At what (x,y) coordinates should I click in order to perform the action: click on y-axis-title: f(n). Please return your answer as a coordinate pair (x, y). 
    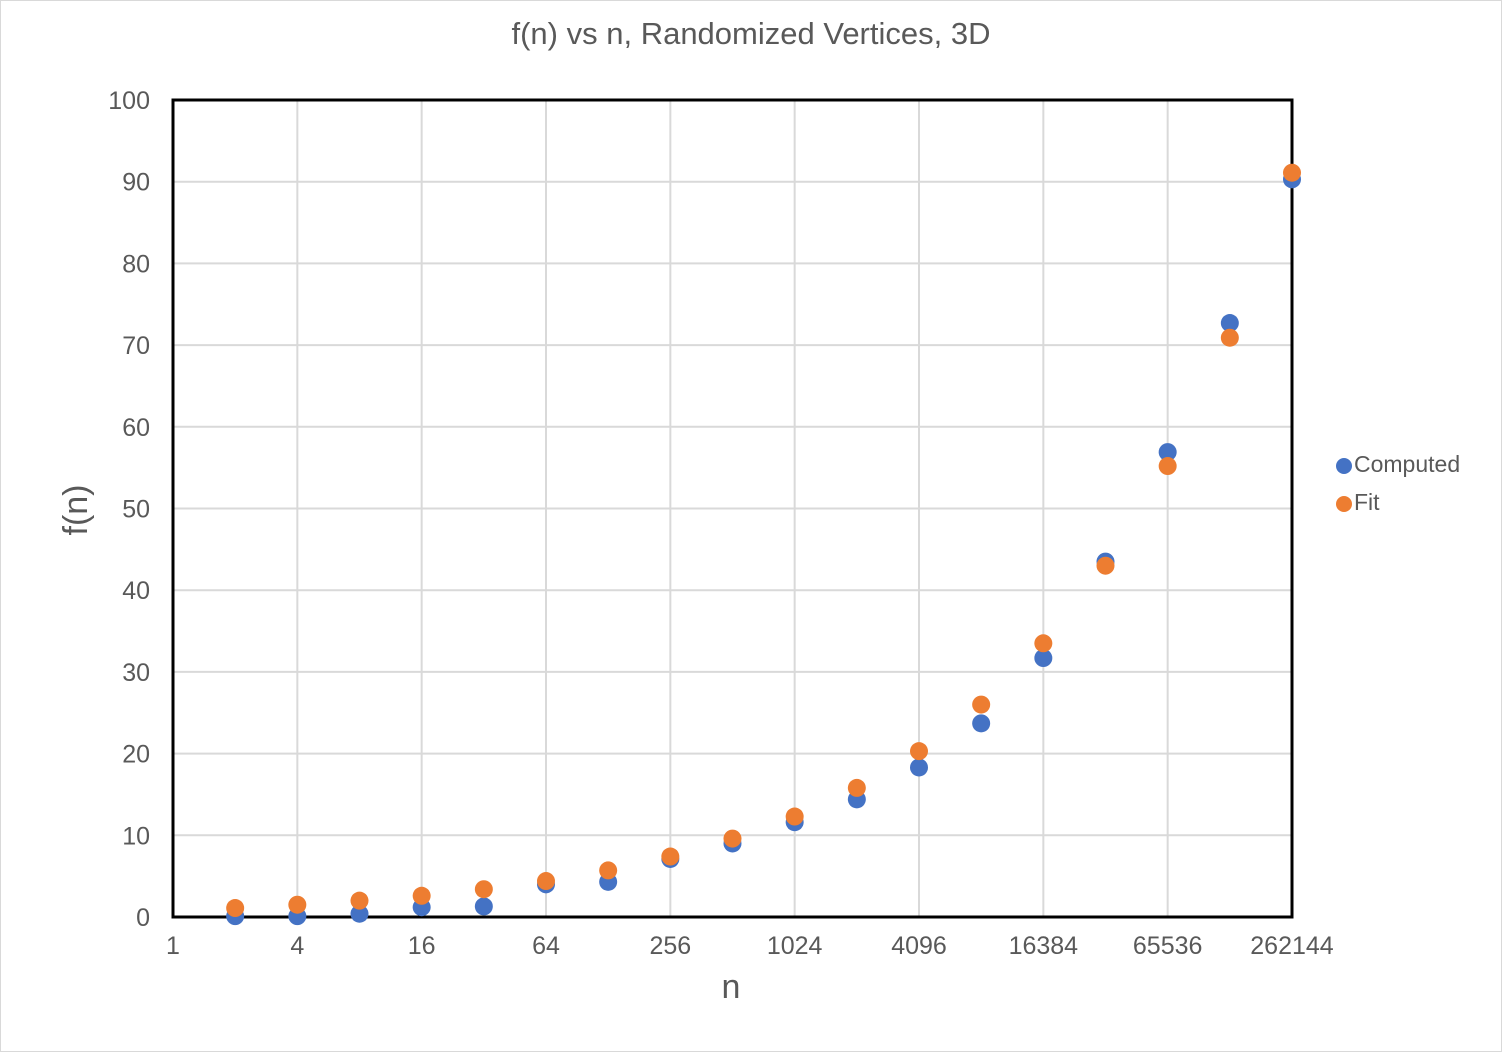
    Looking at the image, I should click on (76, 510).